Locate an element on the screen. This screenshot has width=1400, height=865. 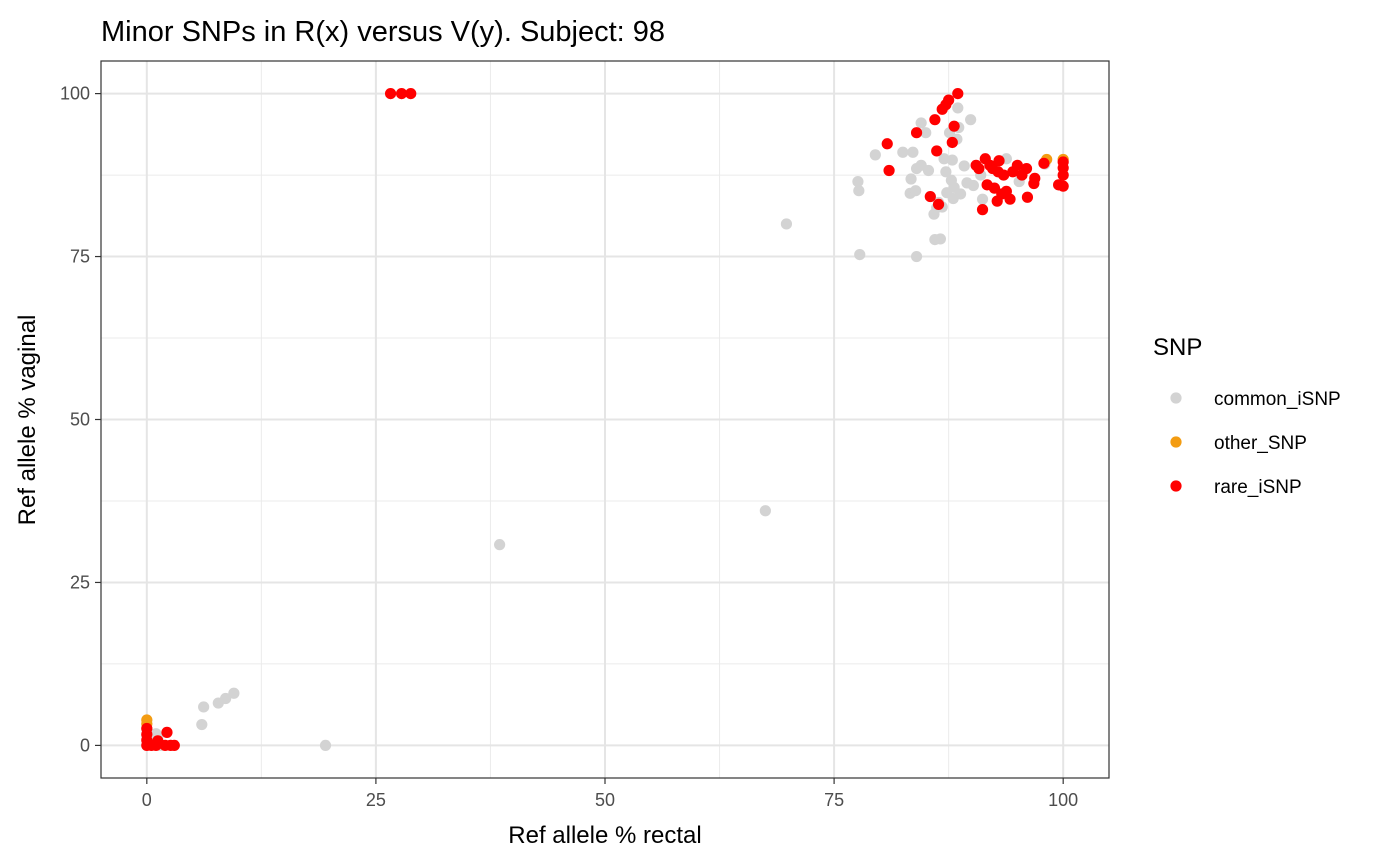
legend-title: SNP is located at coordinates (1177, 347).